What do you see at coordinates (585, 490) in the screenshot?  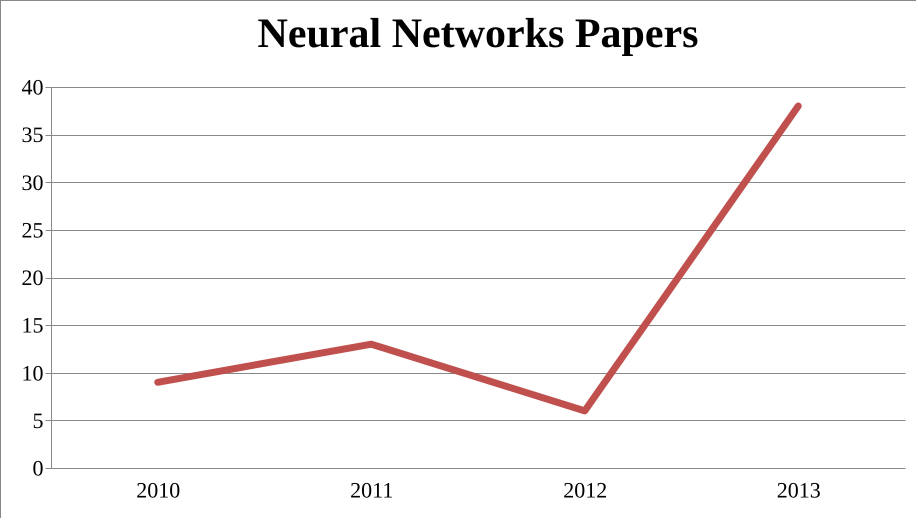 I see `x-tick-label: 2012` at bounding box center [585, 490].